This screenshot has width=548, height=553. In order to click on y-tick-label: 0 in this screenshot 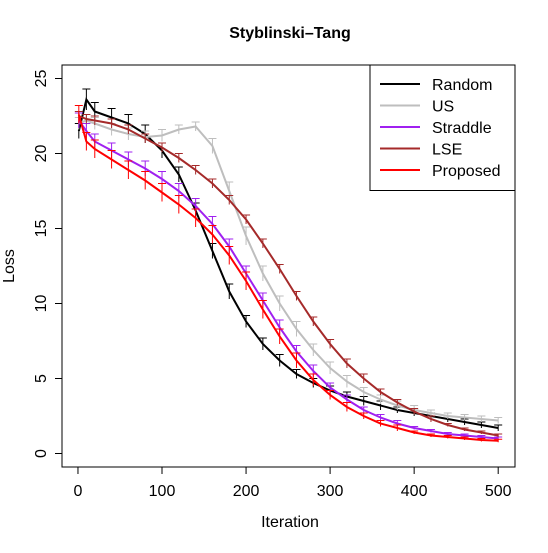, I will do `click(41, 453)`.